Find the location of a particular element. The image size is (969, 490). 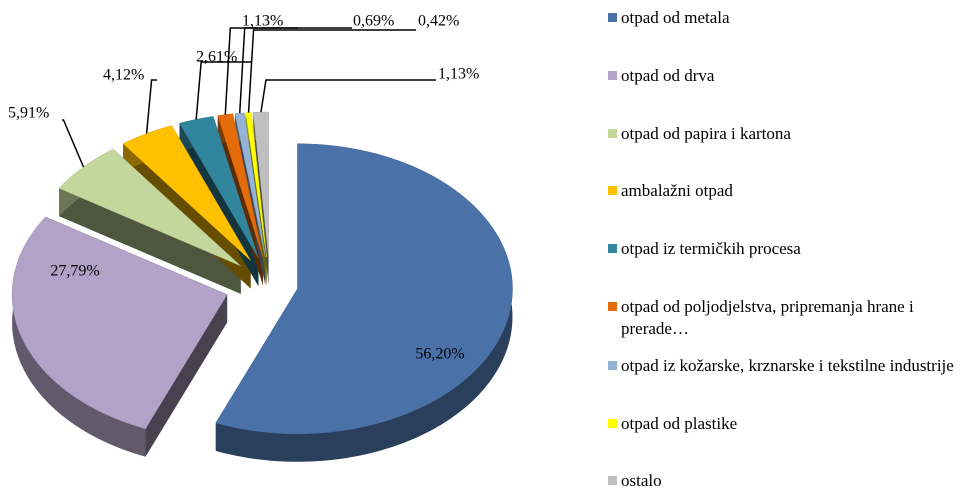

legend-label: otpad od plastike is located at coordinates (679, 423).